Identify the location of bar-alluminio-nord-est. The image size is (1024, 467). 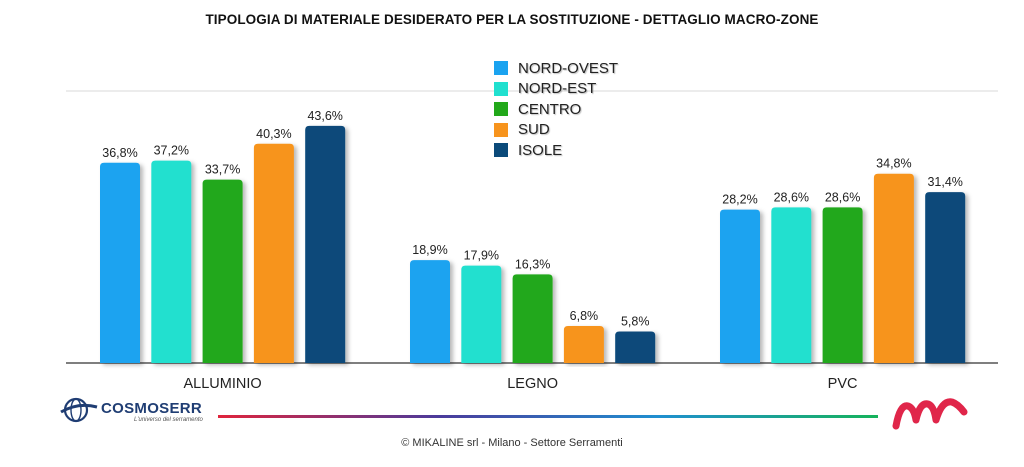
(171, 261).